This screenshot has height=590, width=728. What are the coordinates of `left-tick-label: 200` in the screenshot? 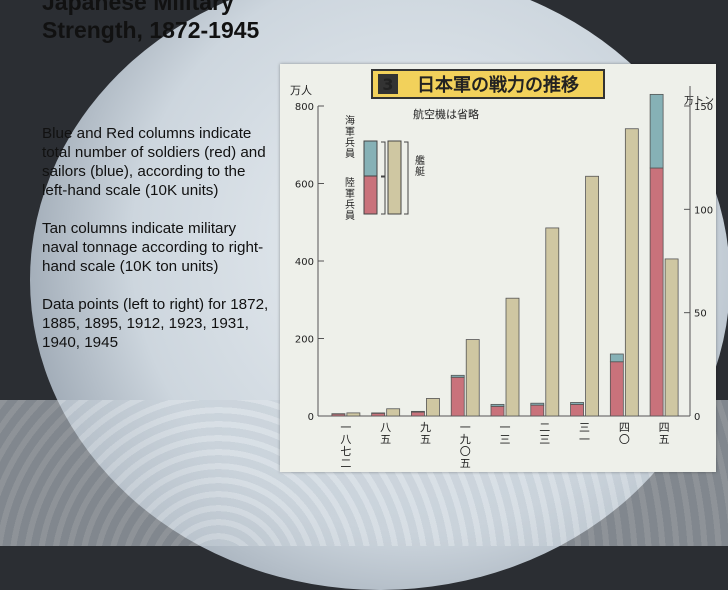 It's located at (304, 340).